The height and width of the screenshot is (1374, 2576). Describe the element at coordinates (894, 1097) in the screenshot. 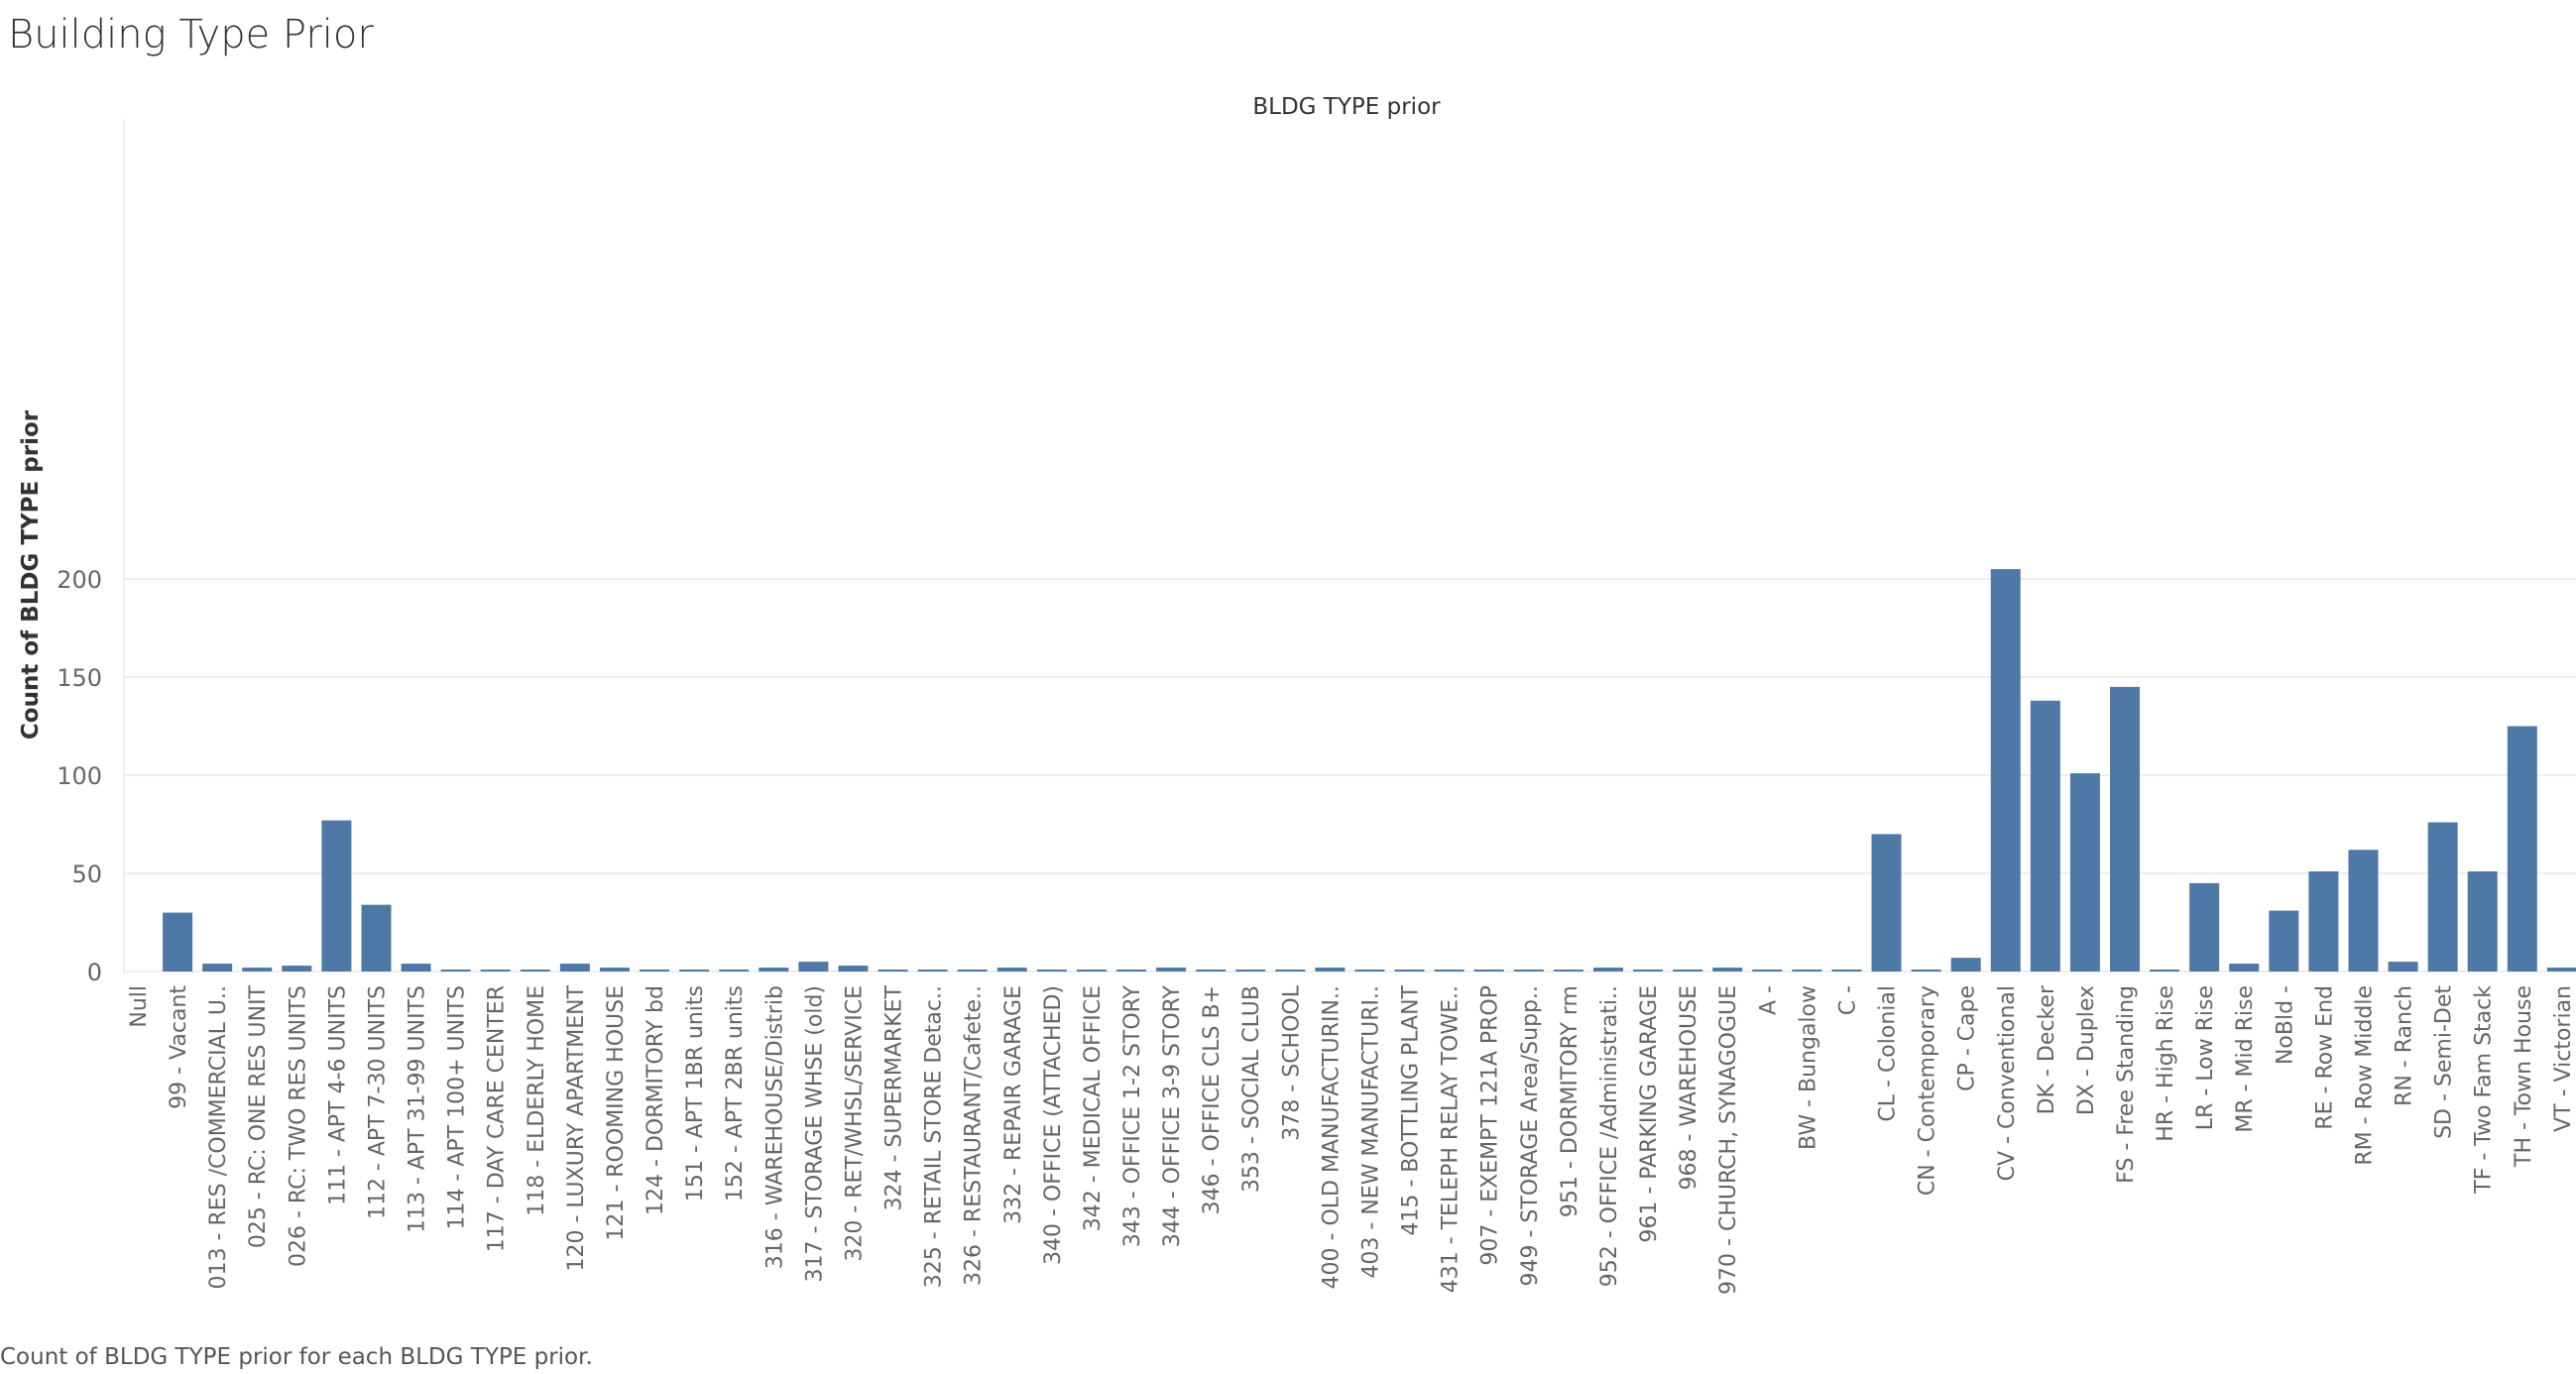

I see `x-tick-label: 324 - SUPERMARKET` at that location.